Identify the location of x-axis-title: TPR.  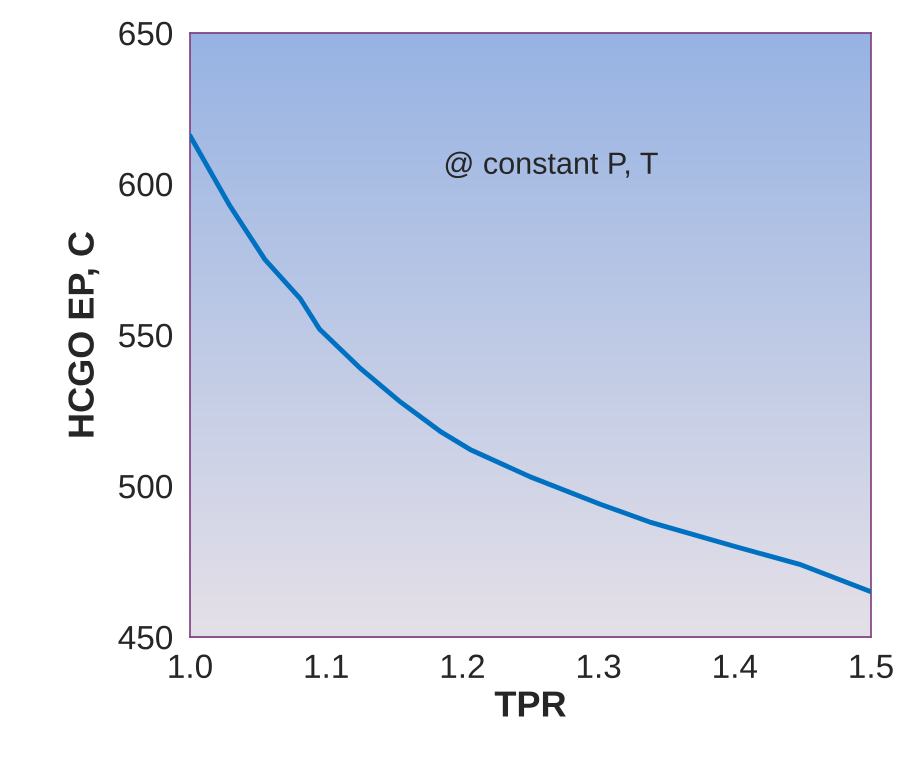
(530, 704).